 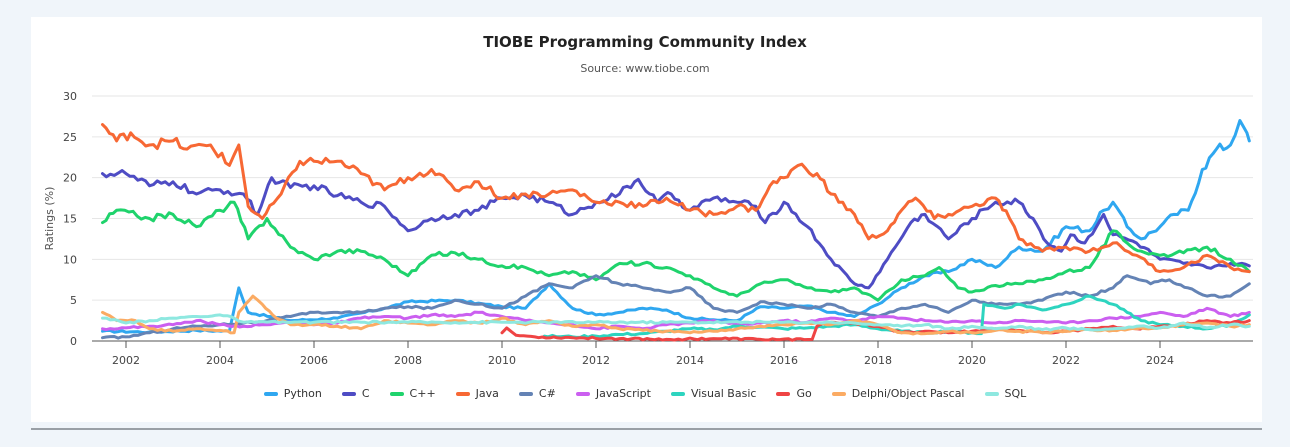 I want to click on legend-item: C++, so click(x=412, y=393).